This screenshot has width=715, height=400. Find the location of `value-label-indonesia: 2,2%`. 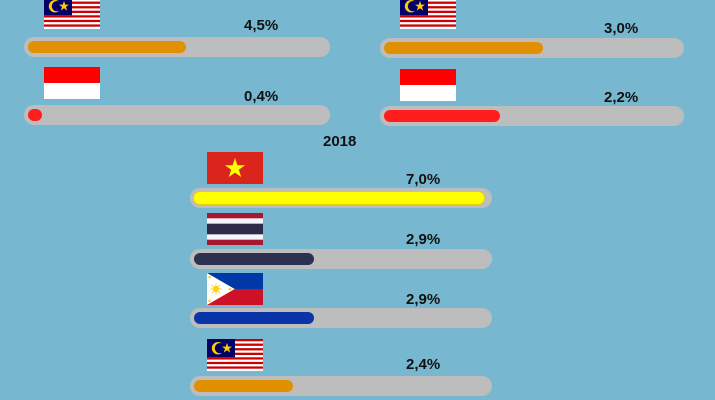

value-label-indonesia: 2,2% is located at coordinates (621, 97).